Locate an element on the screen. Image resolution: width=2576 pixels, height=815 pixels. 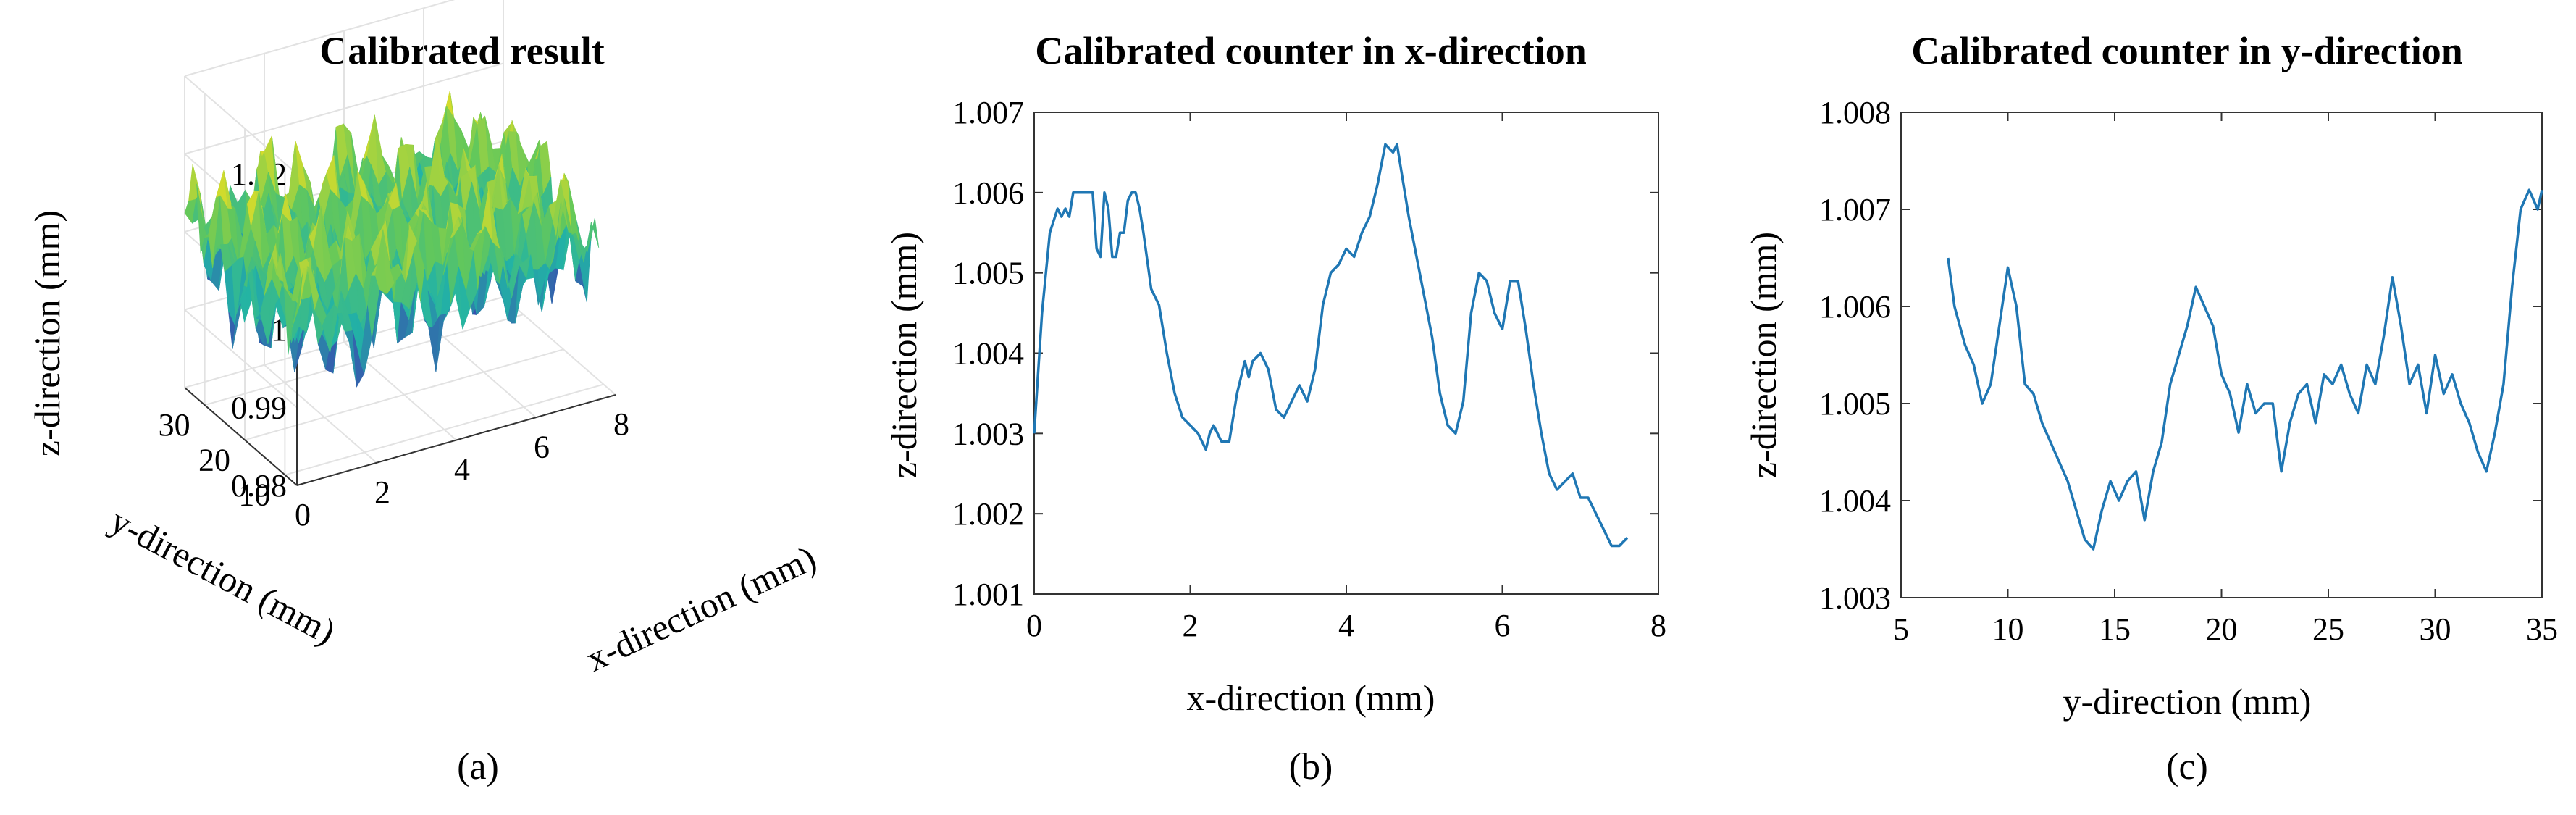
x-tick-label: 10 is located at coordinates (2008, 629).